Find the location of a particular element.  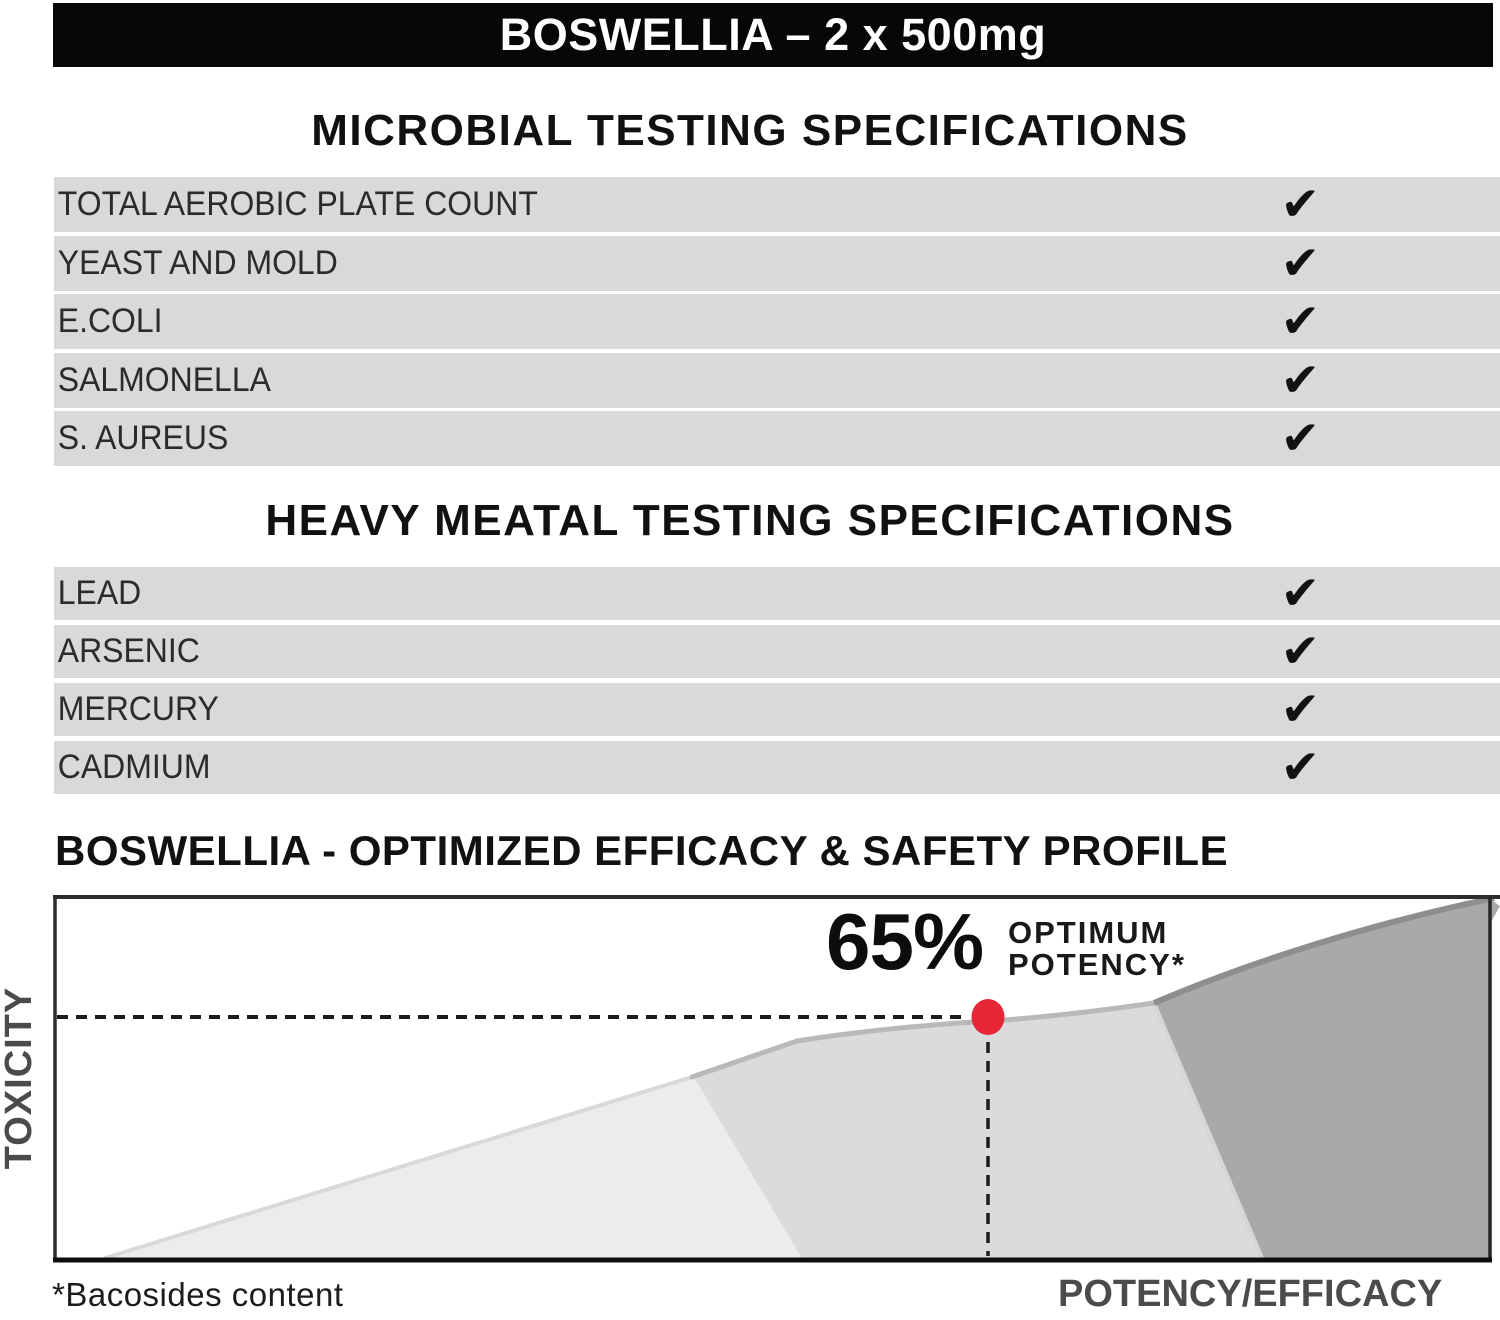

optimum-label-line2: POTENCY* is located at coordinates (1097, 964).